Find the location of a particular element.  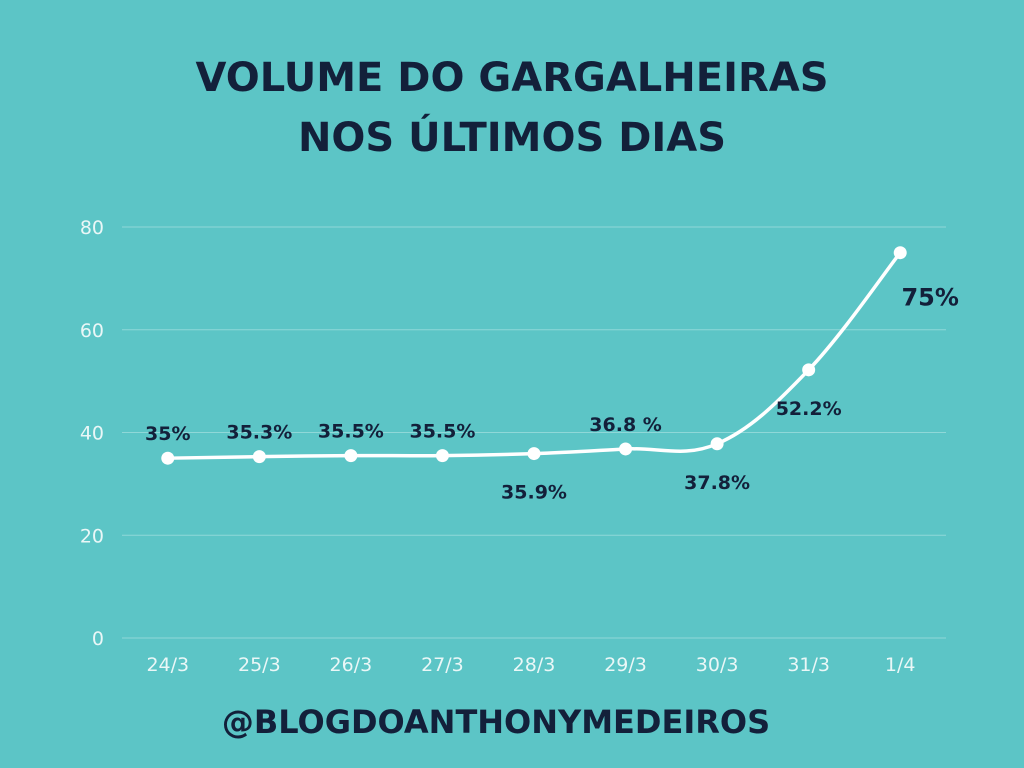

x-tick-label-3: 27/3 is located at coordinates (442, 665).